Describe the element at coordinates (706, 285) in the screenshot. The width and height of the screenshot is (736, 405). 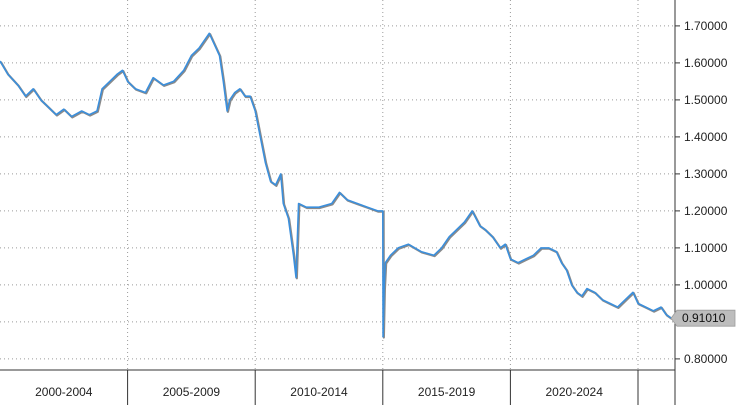
I see `y-tick-label-2: 1.00000` at that location.